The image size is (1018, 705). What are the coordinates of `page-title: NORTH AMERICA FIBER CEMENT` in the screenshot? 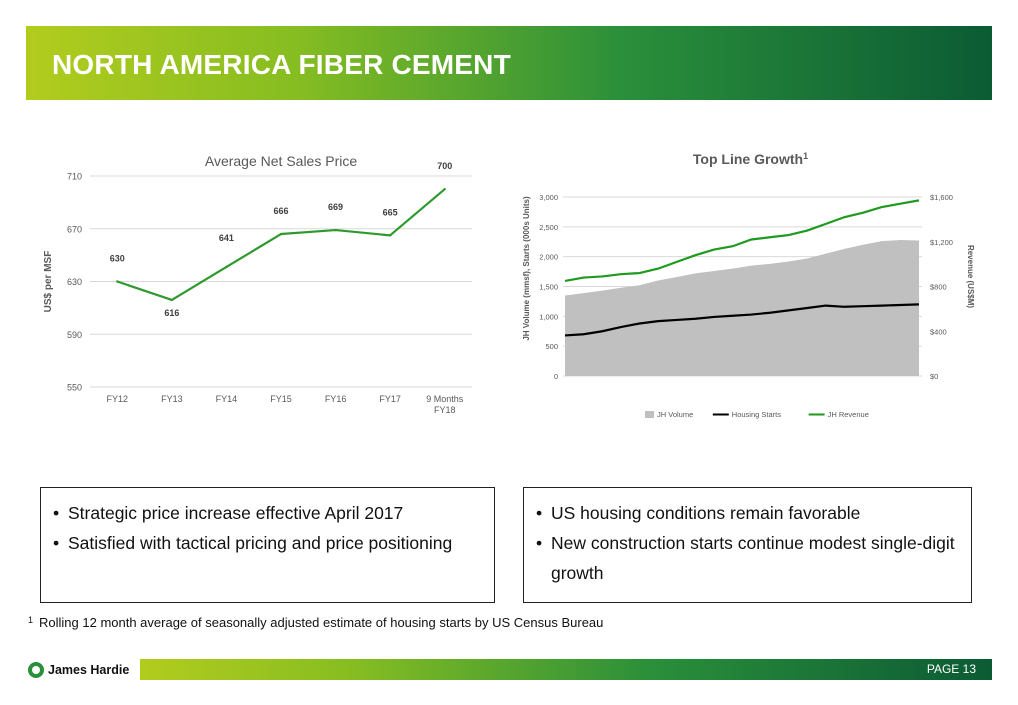 It's located at (281, 64).